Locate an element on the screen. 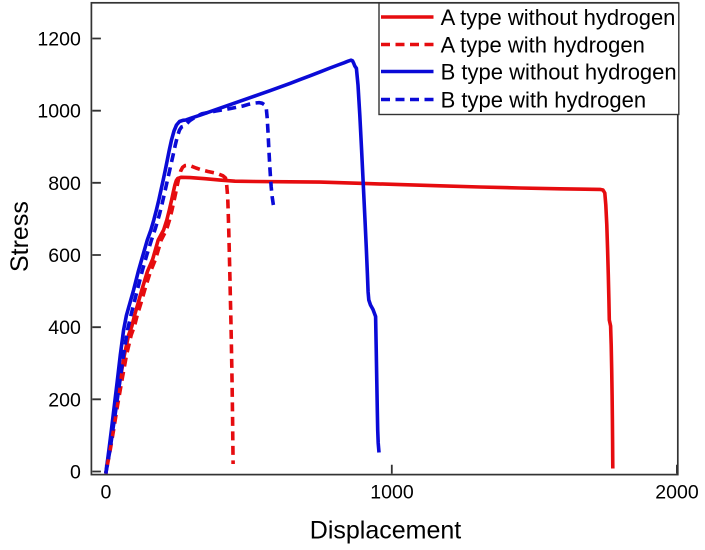  svg-text: Displacement is located at coordinates (386, 530).